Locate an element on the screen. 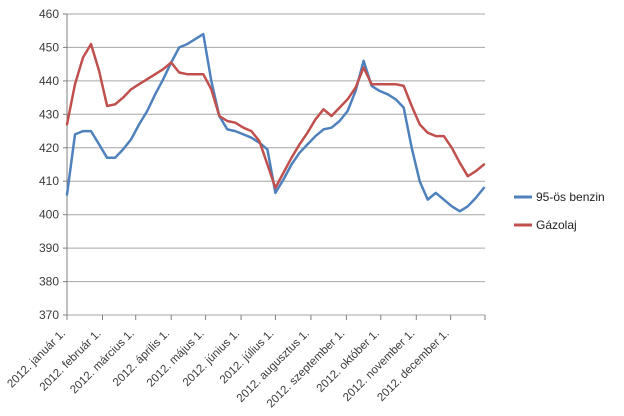  y-axis-label: 380 is located at coordinates (49, 282).